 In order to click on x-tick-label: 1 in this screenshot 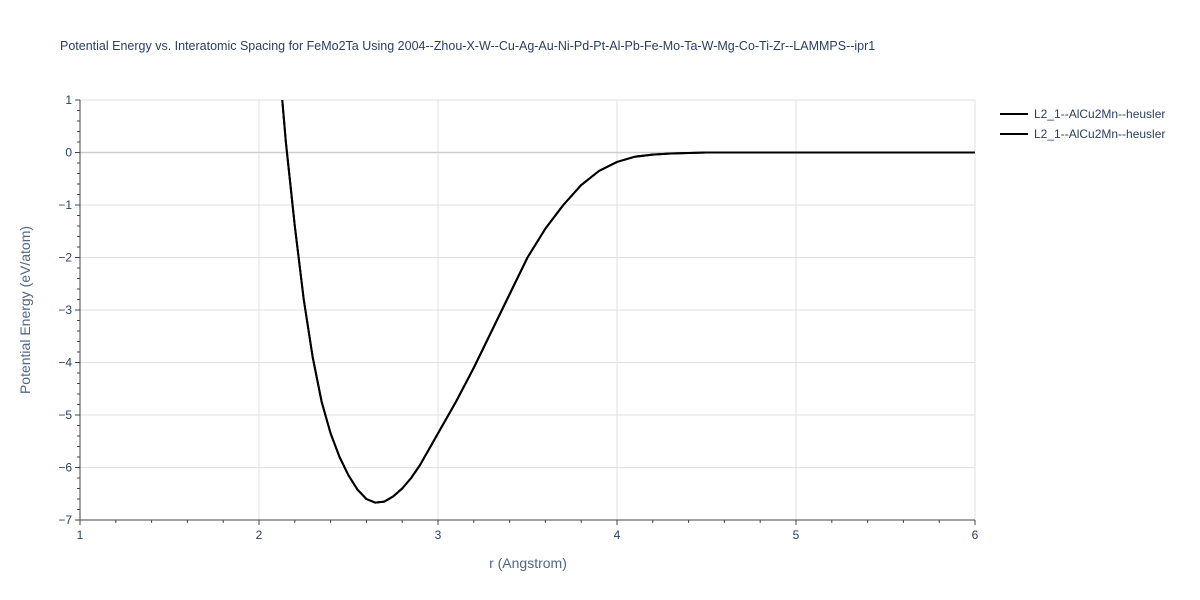, I will do `click(80, 535)`.